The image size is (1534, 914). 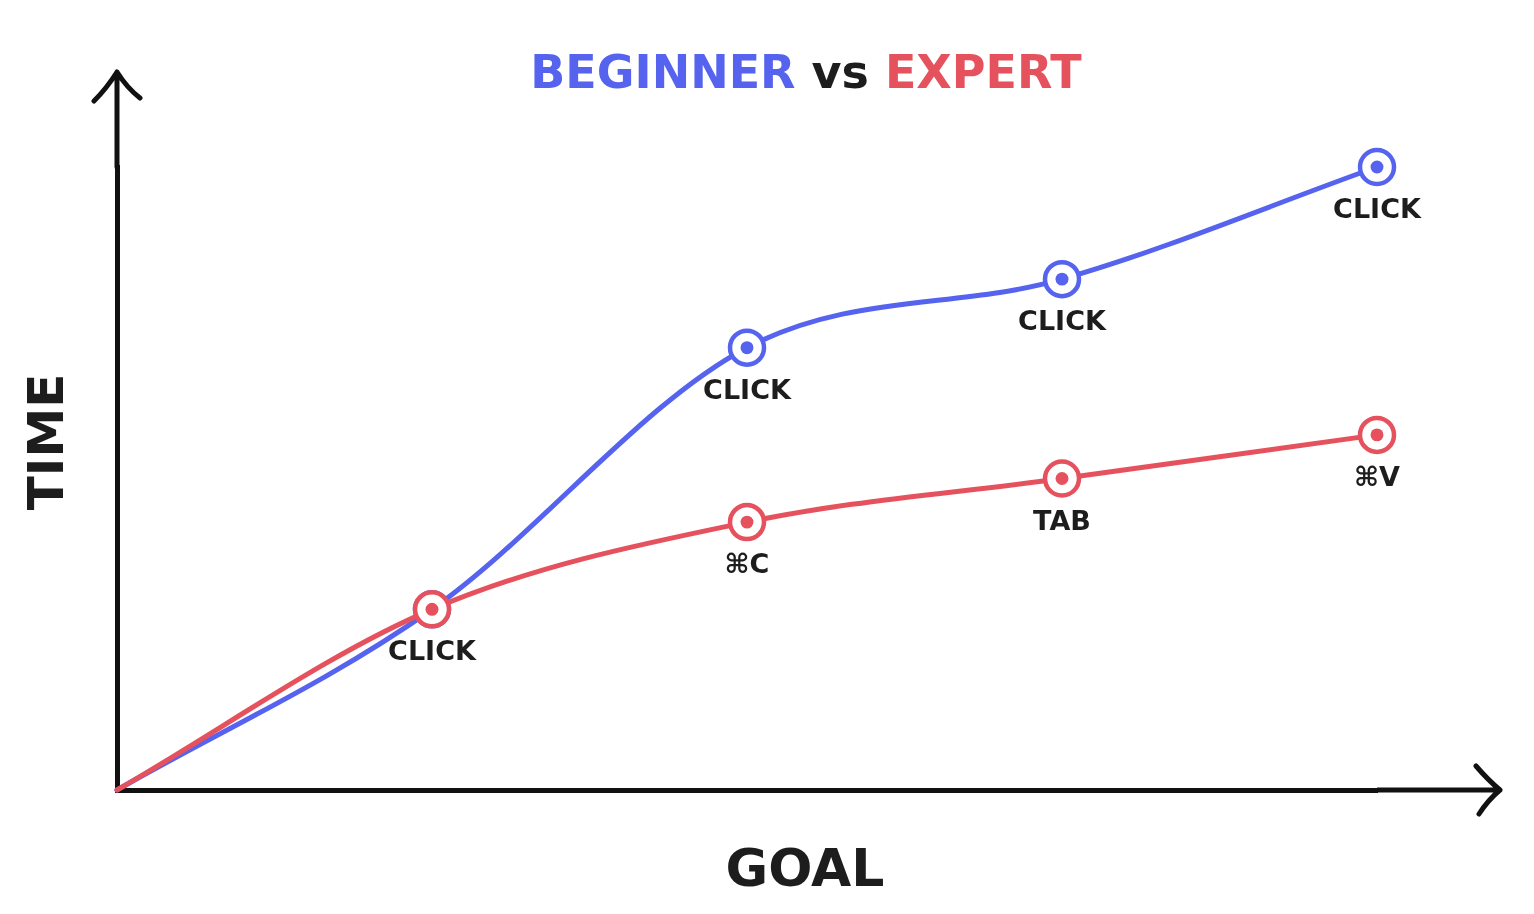 What do you see at coordinates (806, 72) in the screenshot?
I see `chart-title: BEGINNER vs EXPERT` at bounding box center [806, 72].